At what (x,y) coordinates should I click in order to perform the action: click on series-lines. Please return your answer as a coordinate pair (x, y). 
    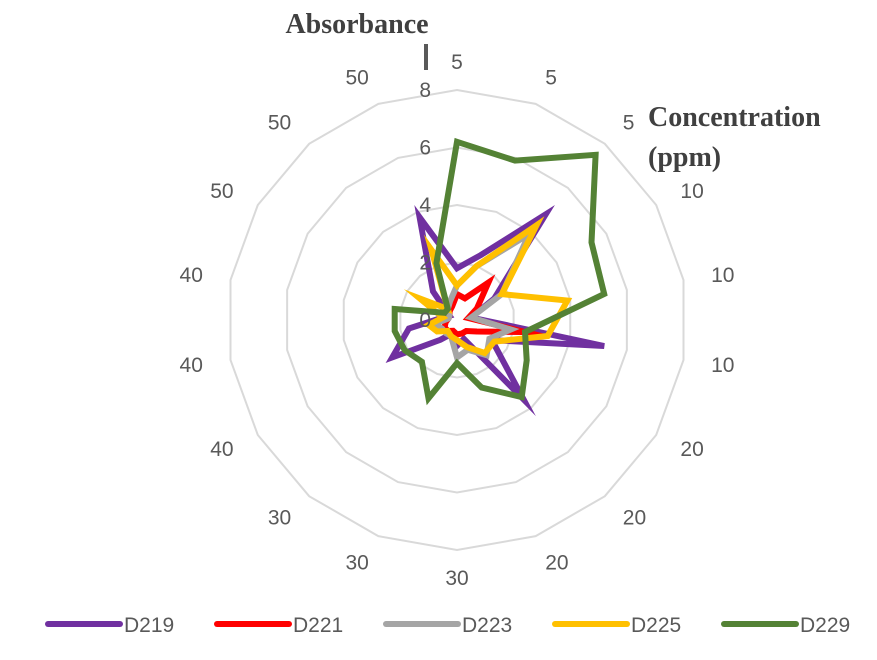
    Looking at the image, I should click on (496, 277).